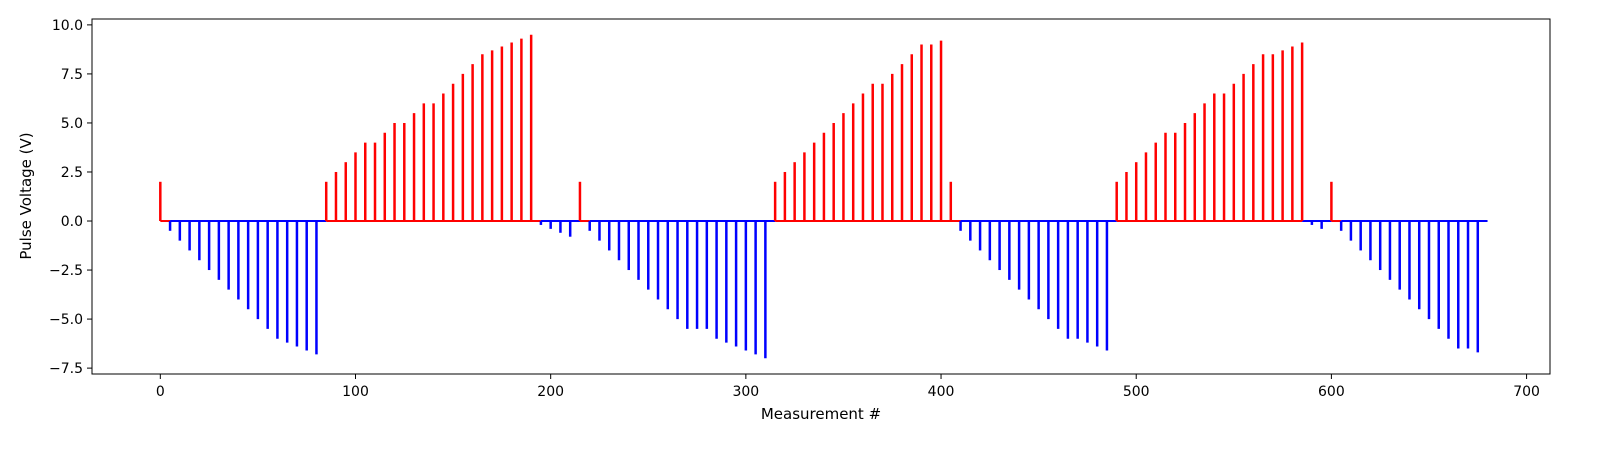  I want to click on y-tick-label: −2.5, so click(66, 271).